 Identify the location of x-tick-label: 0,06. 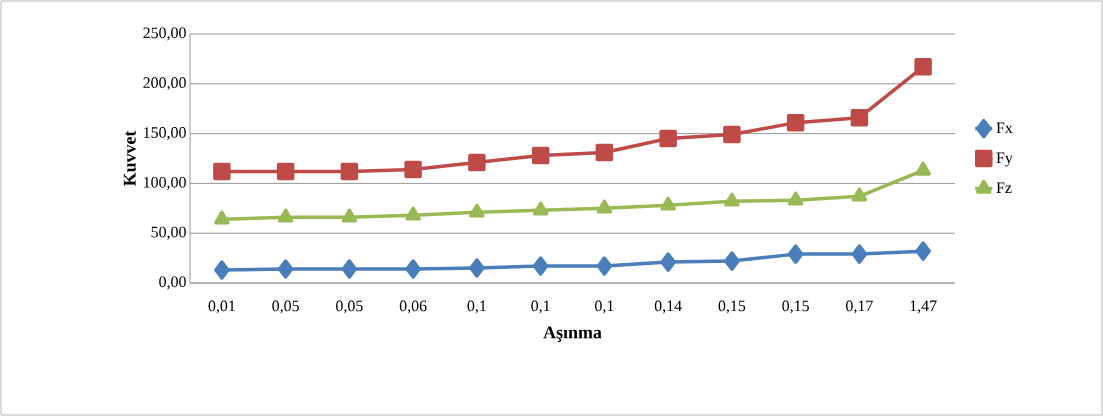
(413, 307).